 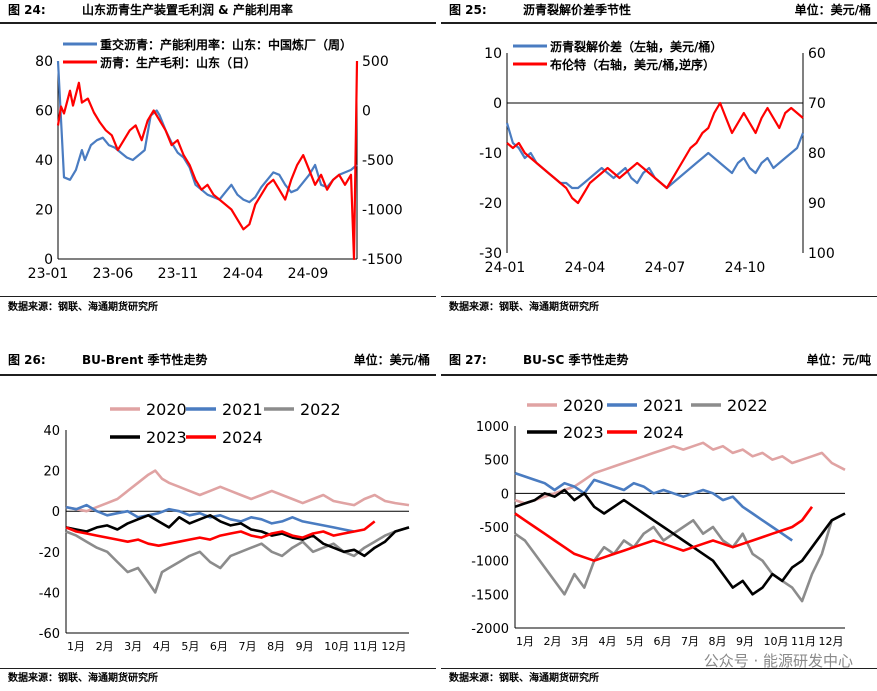 I want to click on series-line-2020, so click(x=680, y=473).